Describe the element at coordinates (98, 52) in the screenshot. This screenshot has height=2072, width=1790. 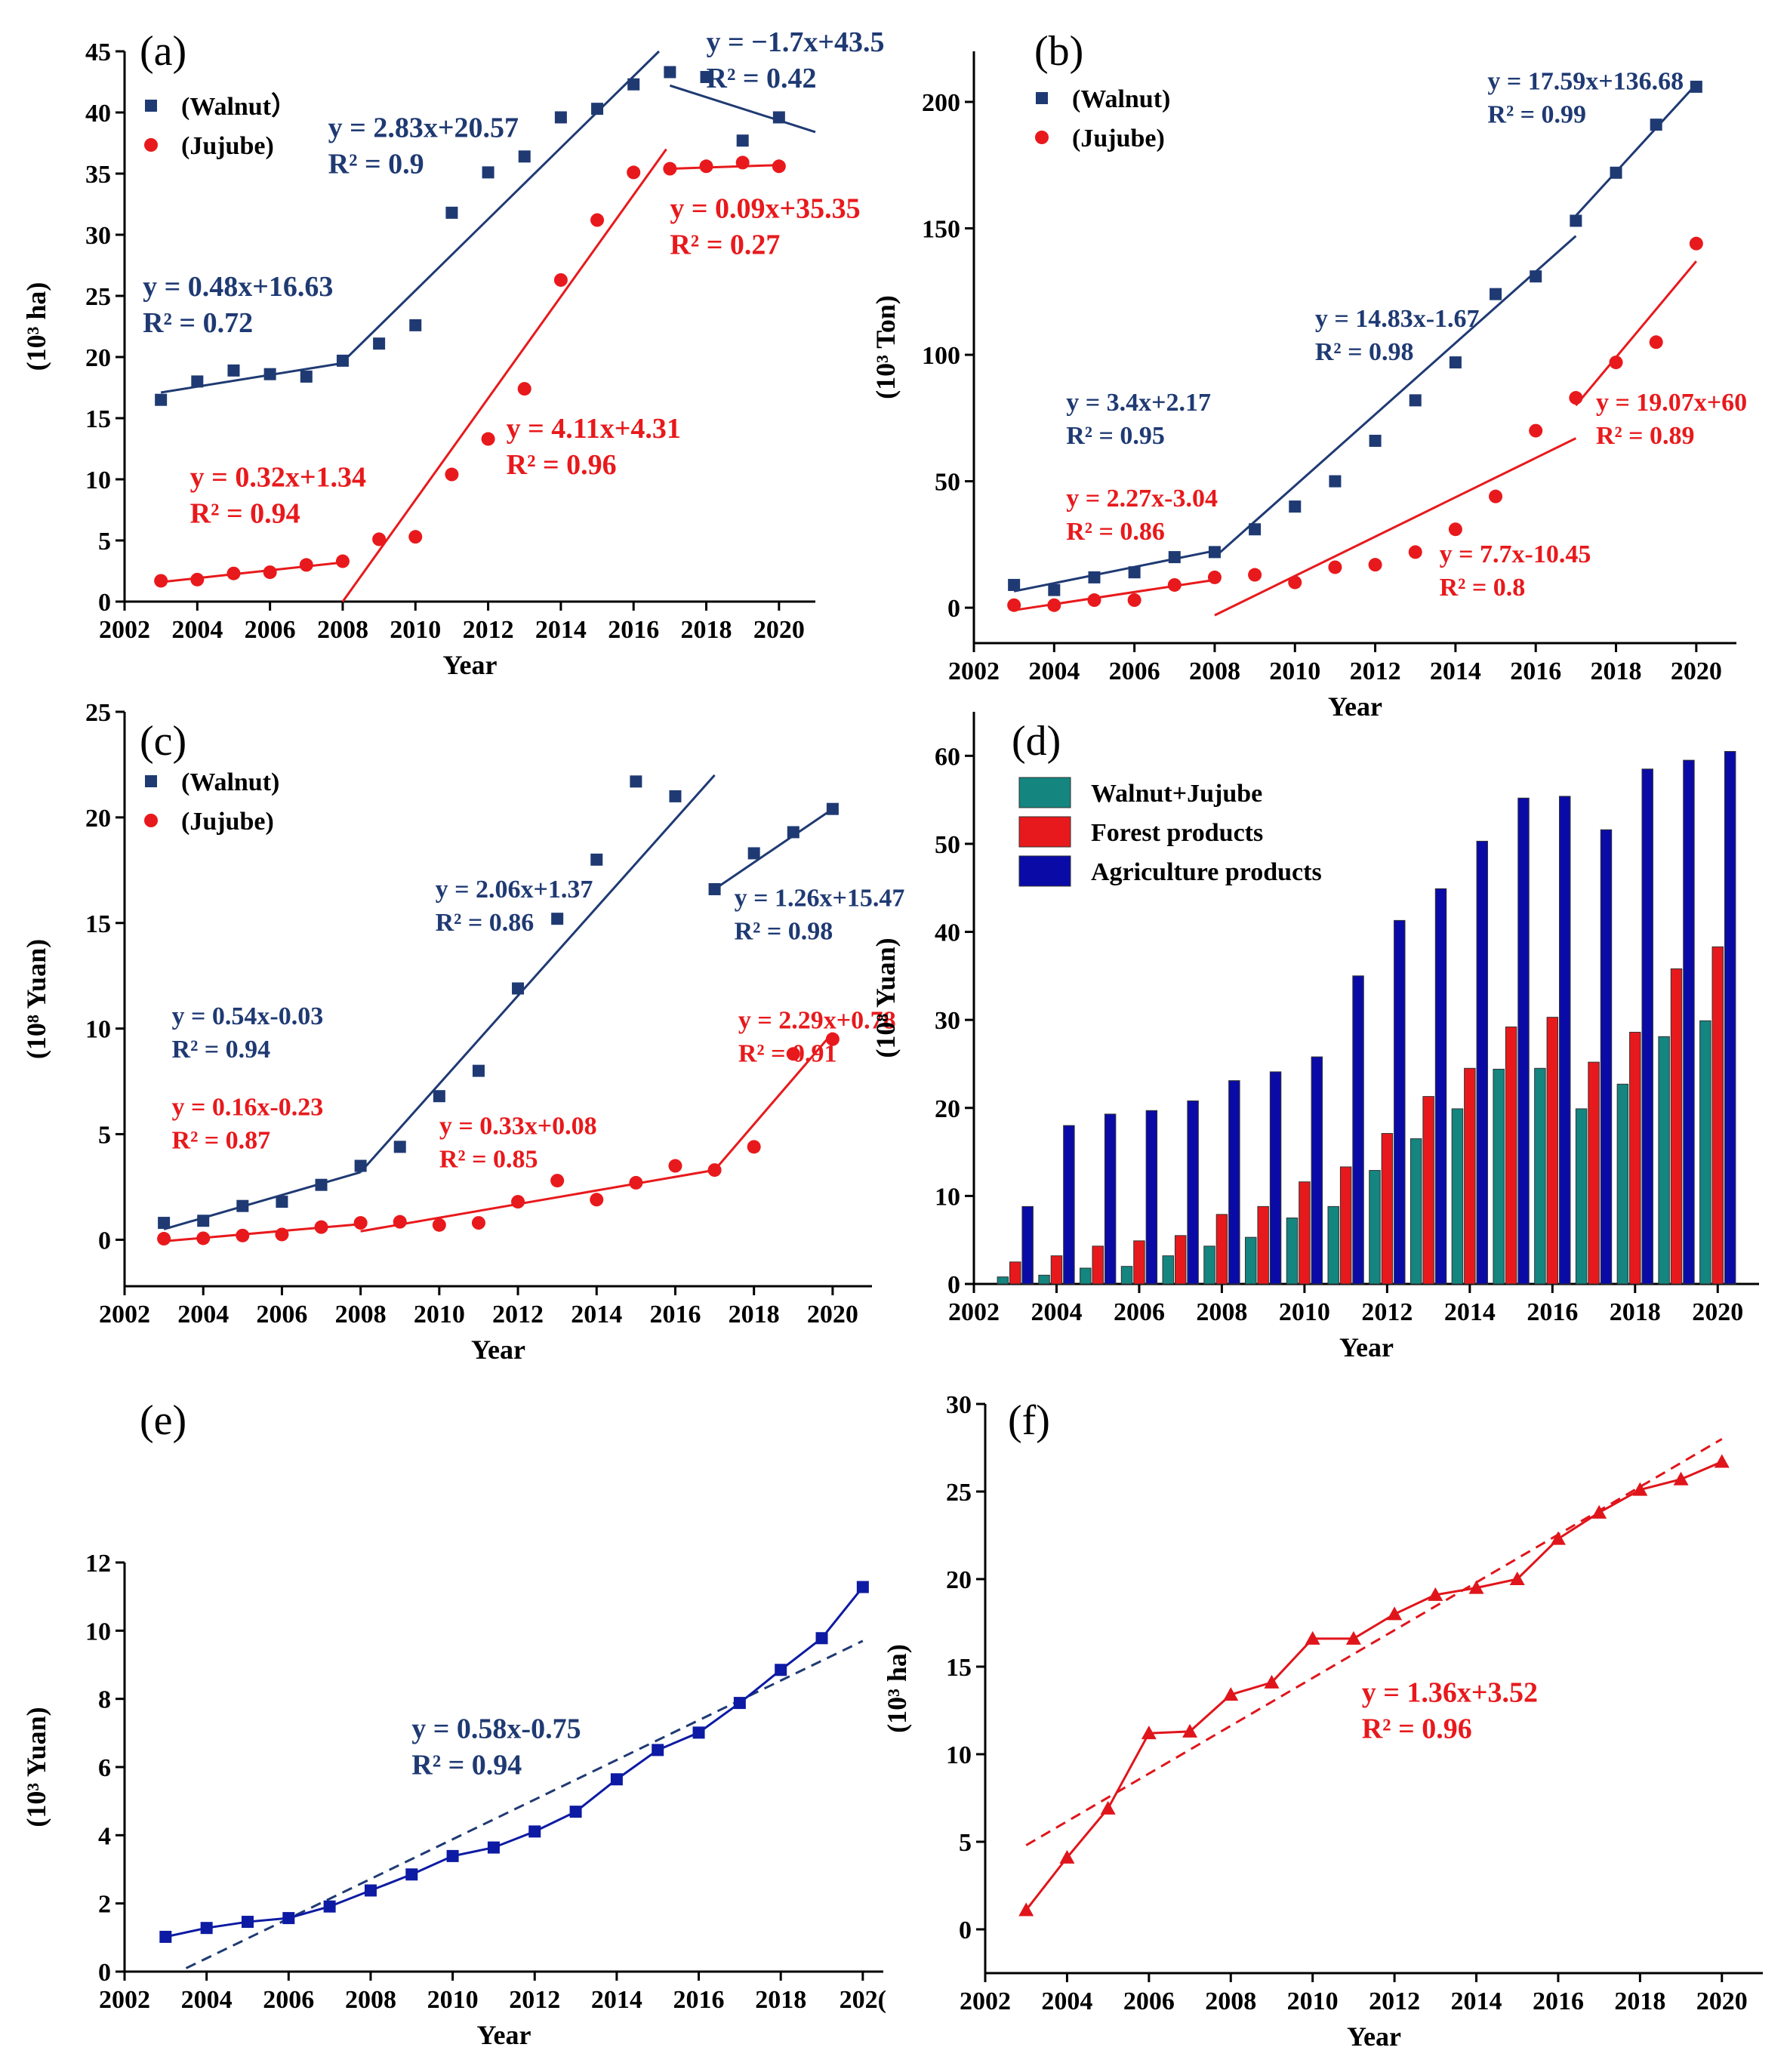
I see `y-tick-label: 45` at that location.